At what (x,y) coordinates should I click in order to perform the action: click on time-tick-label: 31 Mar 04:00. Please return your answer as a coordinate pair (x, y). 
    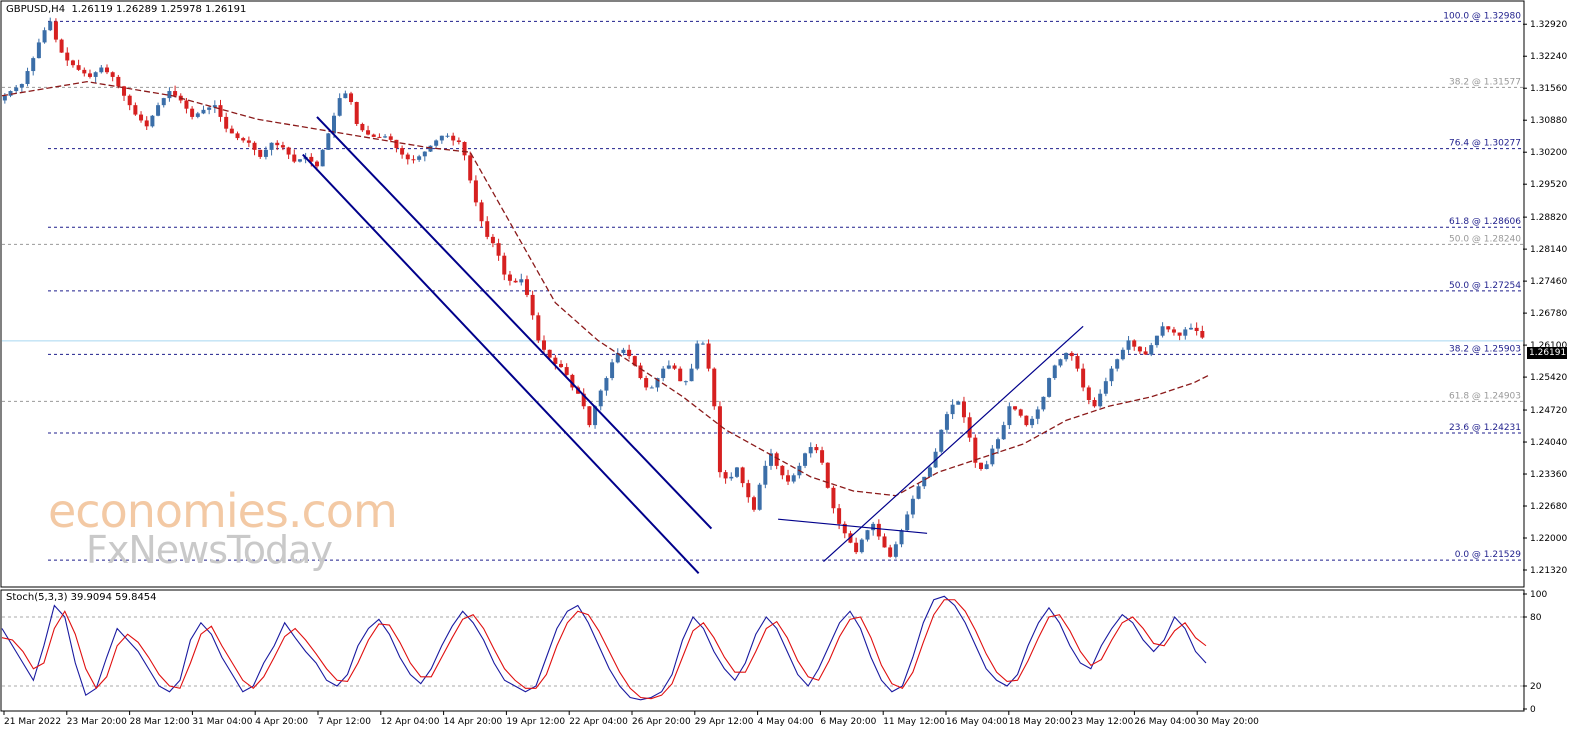
    Looking at the image, I should click on (222, 722).